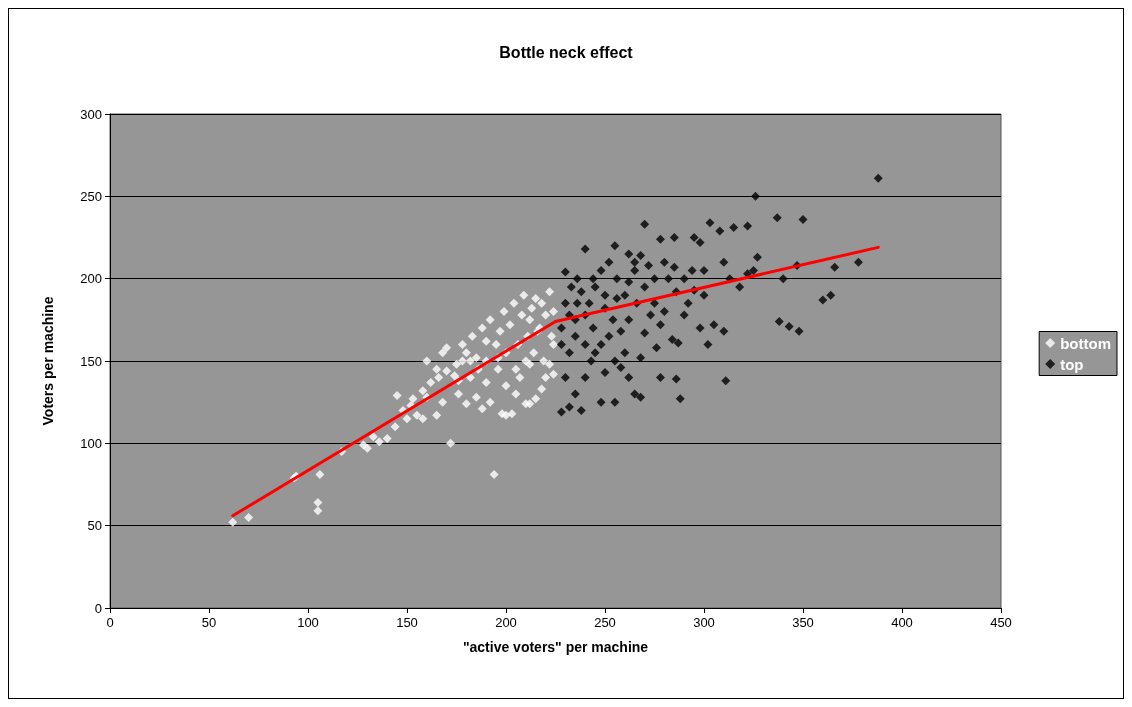 The image size is (1132, 707). I want to click on chart-title: Bottle neck effect, so click(566, 52).